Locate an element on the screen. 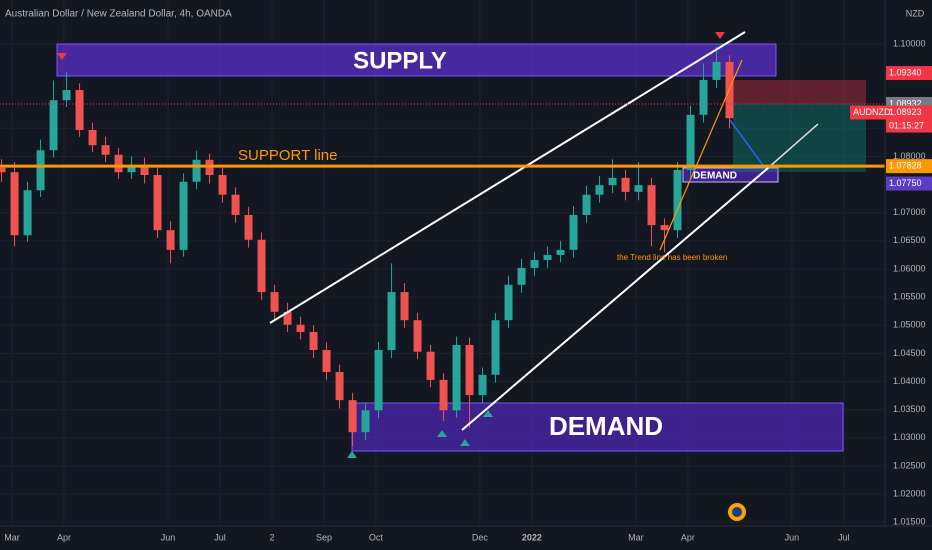 This screenshot has width=932, height=550. y-tick-label: 1.06500 is located at coordinates (909, 240).